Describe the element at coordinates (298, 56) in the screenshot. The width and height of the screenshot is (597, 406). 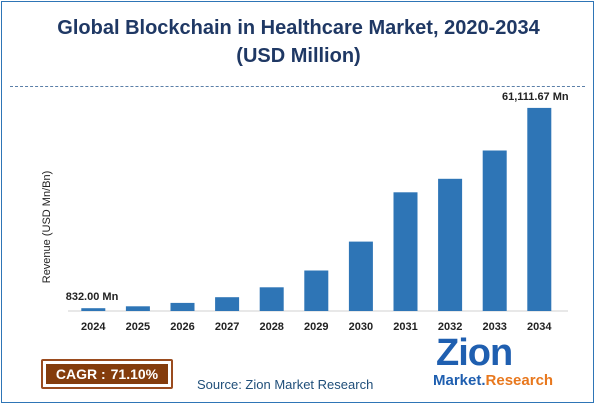
I see `chart-title-line2: (USD Million)` at that location.